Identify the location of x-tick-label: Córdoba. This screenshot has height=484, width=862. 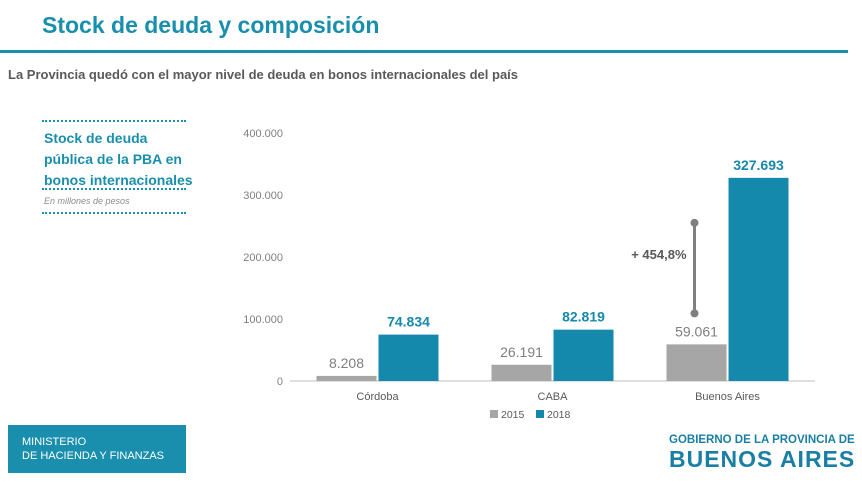
(377, 397).